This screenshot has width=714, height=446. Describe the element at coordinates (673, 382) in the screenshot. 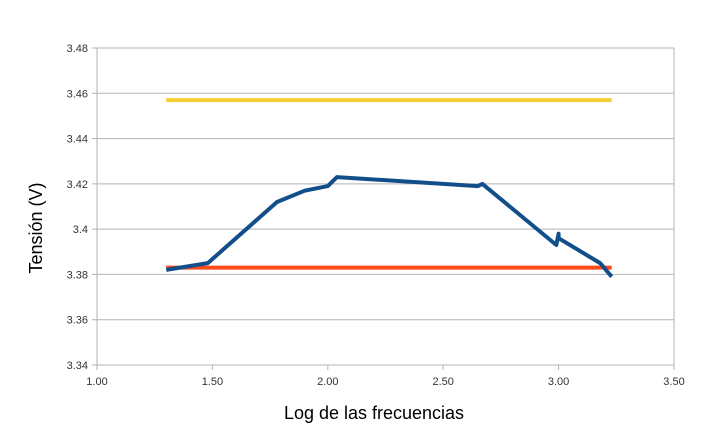

I see `x-tick-label: 3.50` at that location.